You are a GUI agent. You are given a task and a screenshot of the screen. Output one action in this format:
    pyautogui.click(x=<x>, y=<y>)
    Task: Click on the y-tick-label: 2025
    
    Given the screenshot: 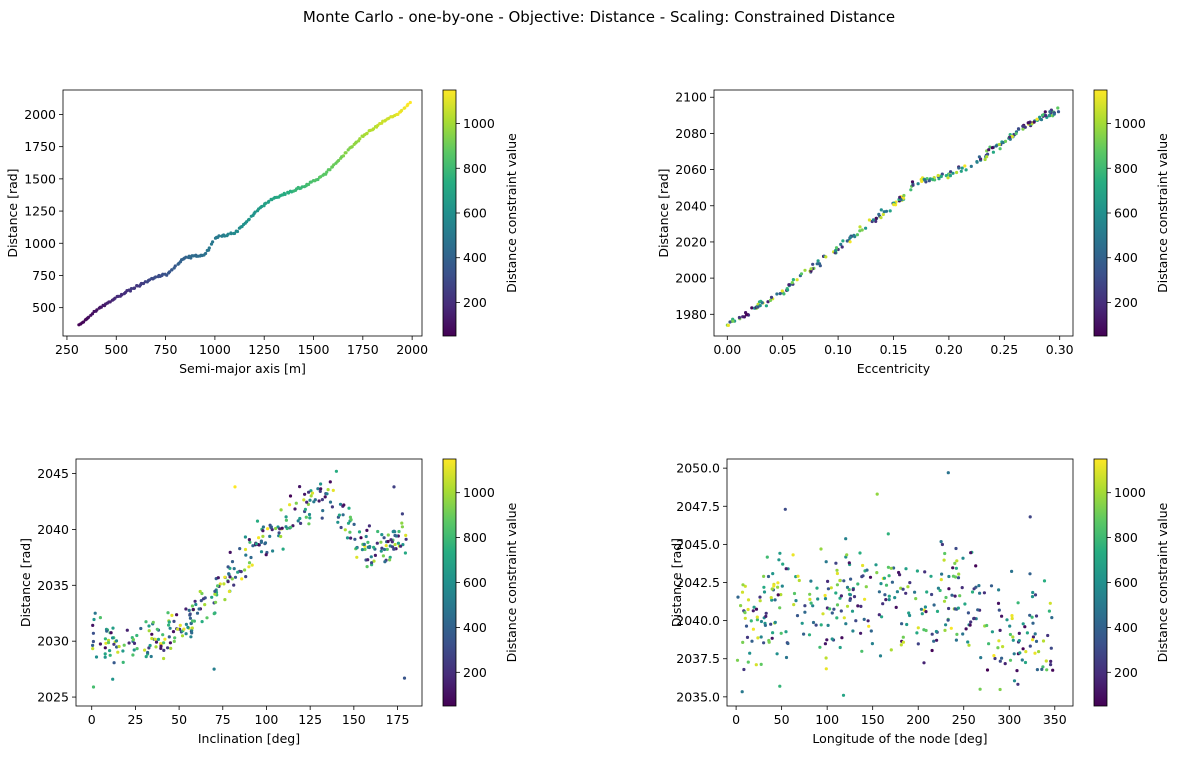 What is the action you would take?
    pyautogui.click(x=53, y=697)
    